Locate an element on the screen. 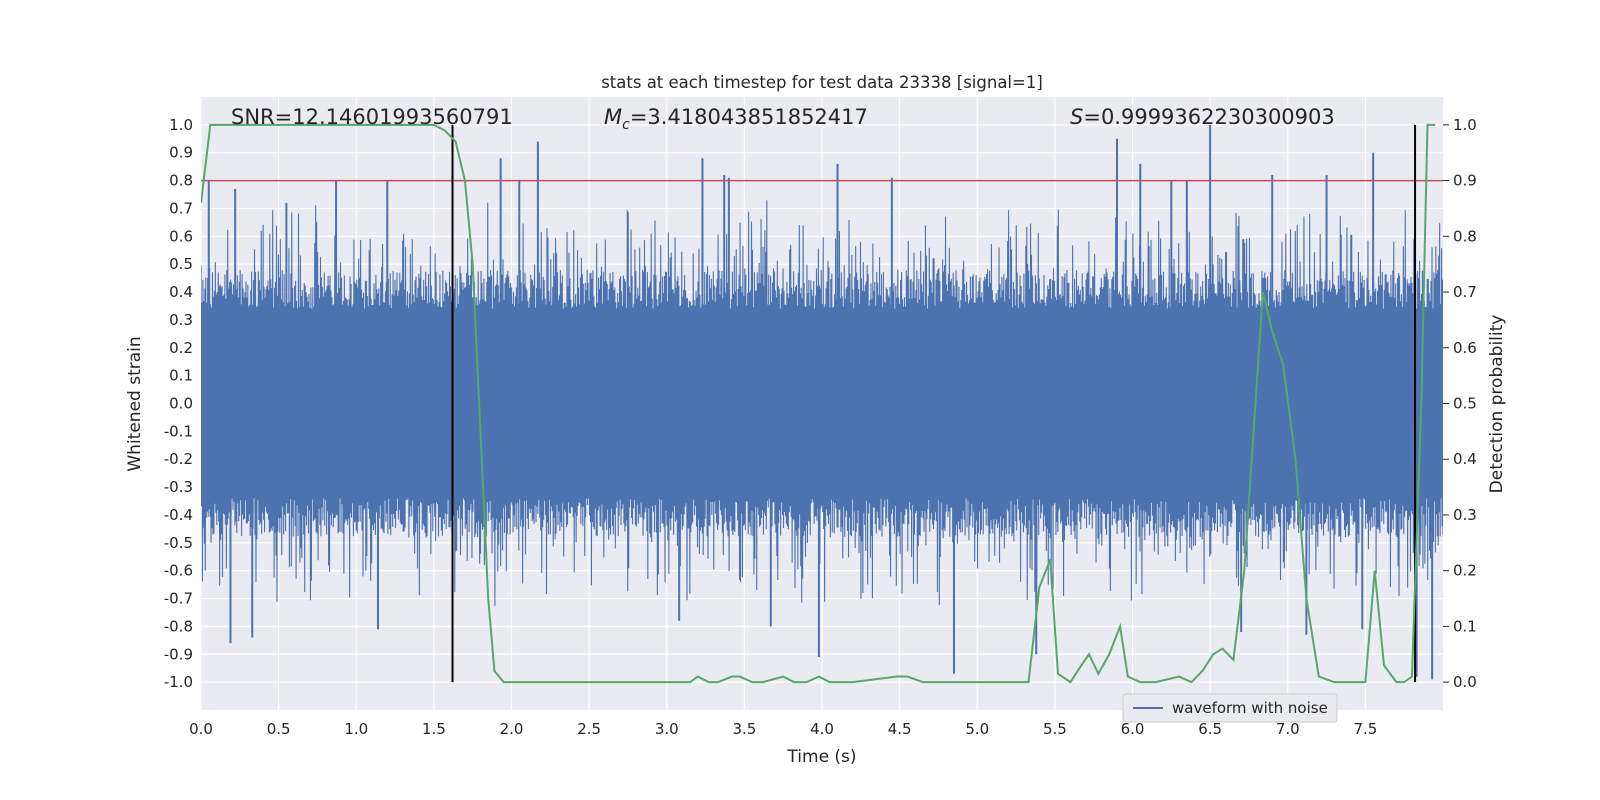  right-y-tick-label: 0.6 is located at coordinates (1465, 348).